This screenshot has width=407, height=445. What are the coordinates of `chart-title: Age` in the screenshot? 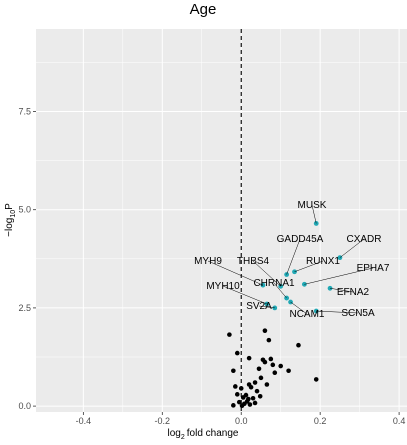 It's located at (203, 9).